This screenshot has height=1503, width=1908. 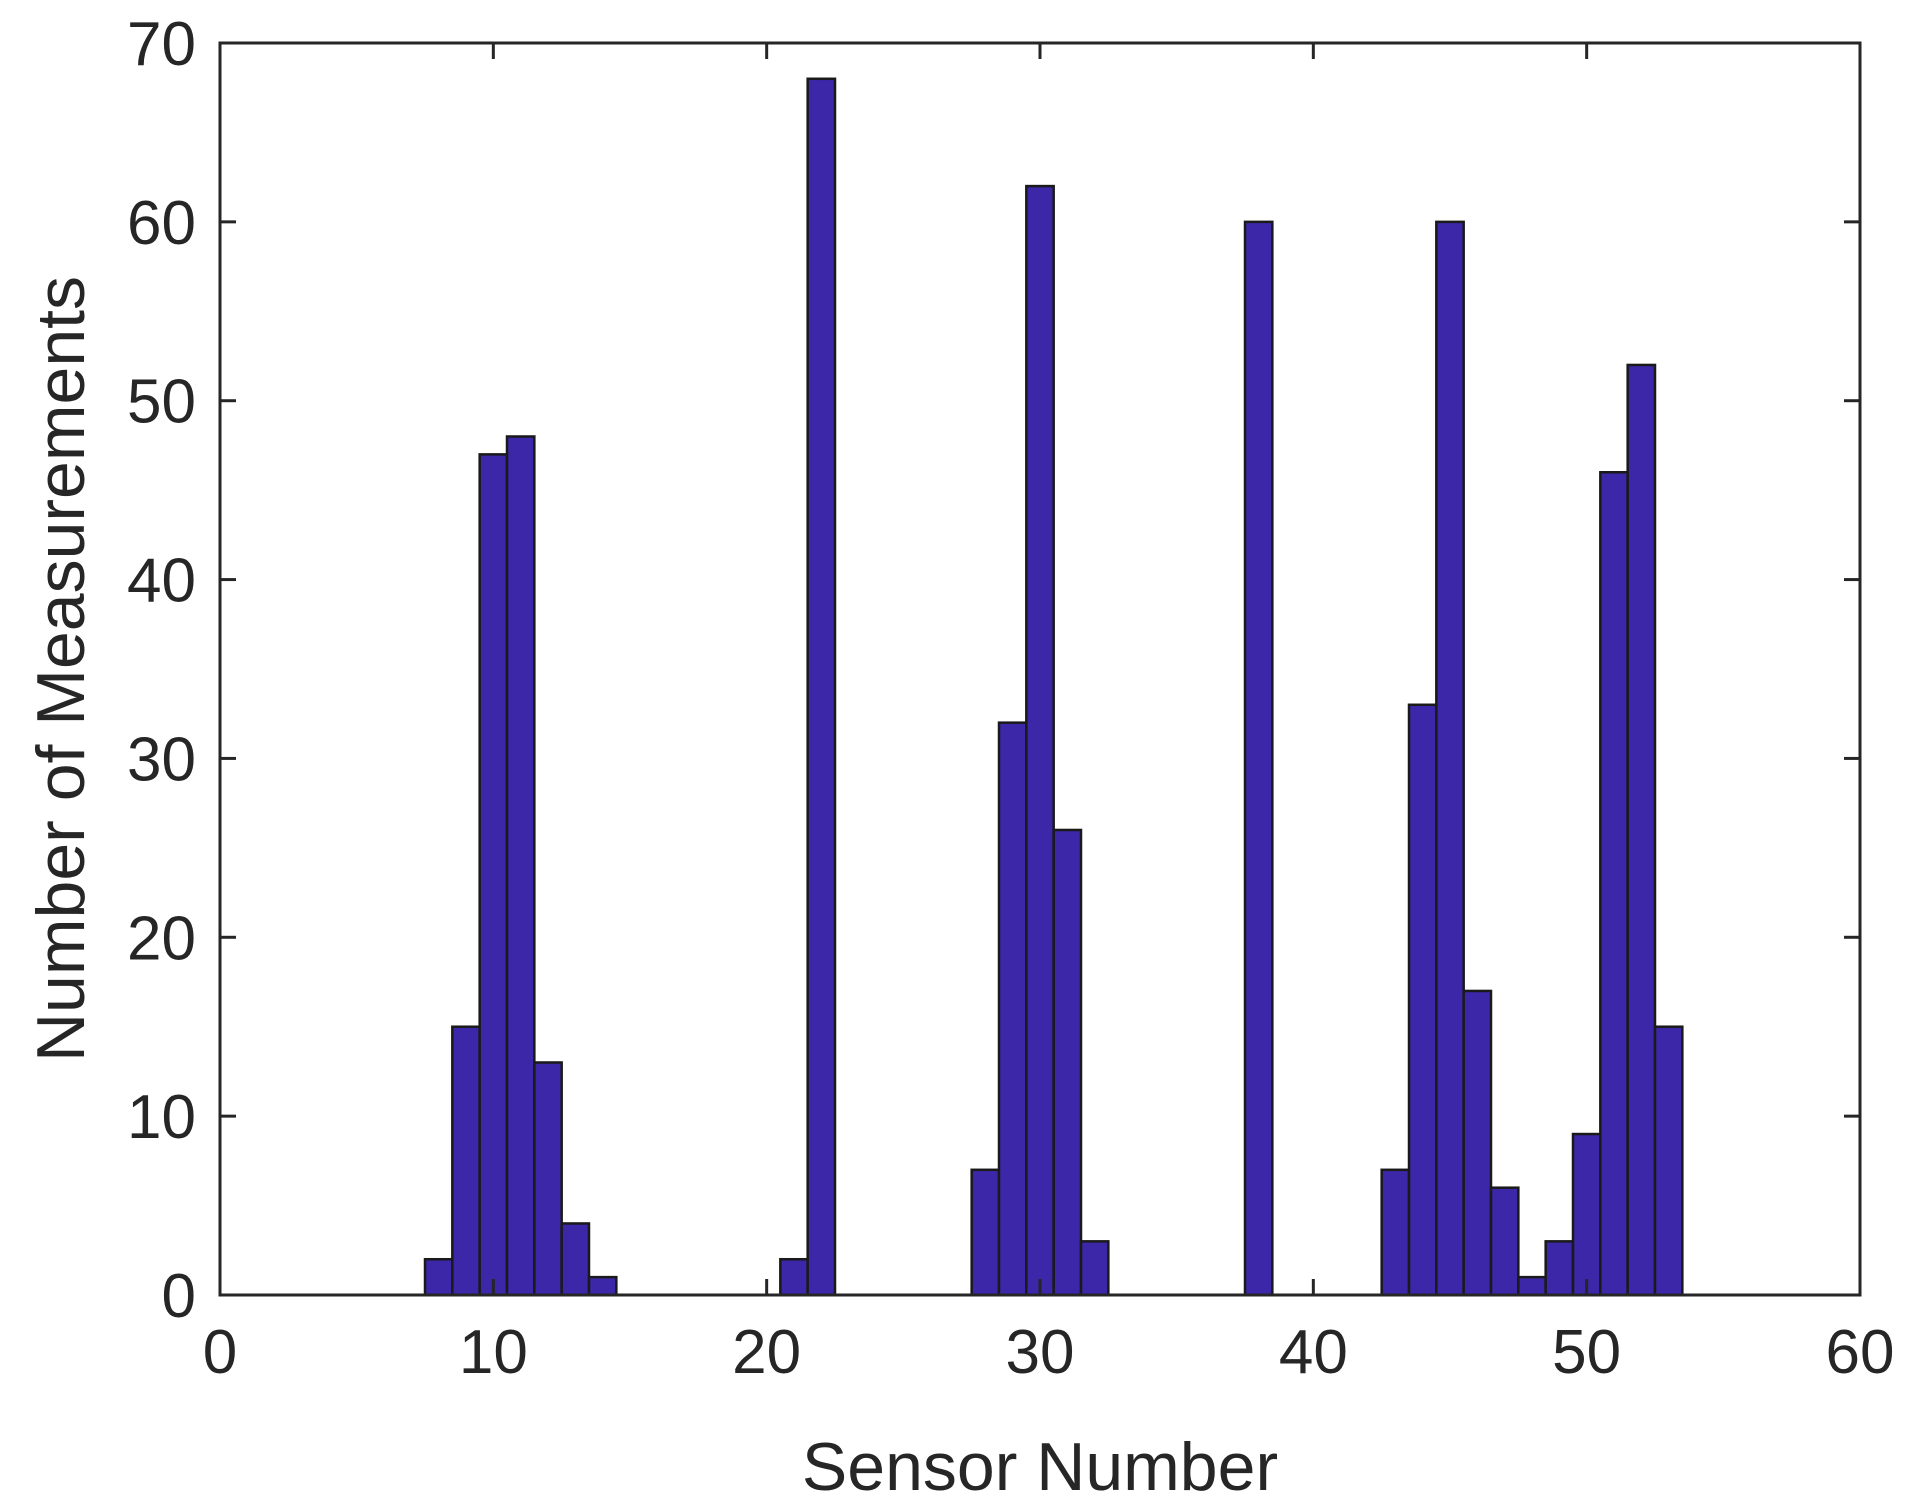 What do you see at coordinates (766, 1352) in the screenshot?
I see `x-tick-label: 20` at bounding box center [766, 1352].